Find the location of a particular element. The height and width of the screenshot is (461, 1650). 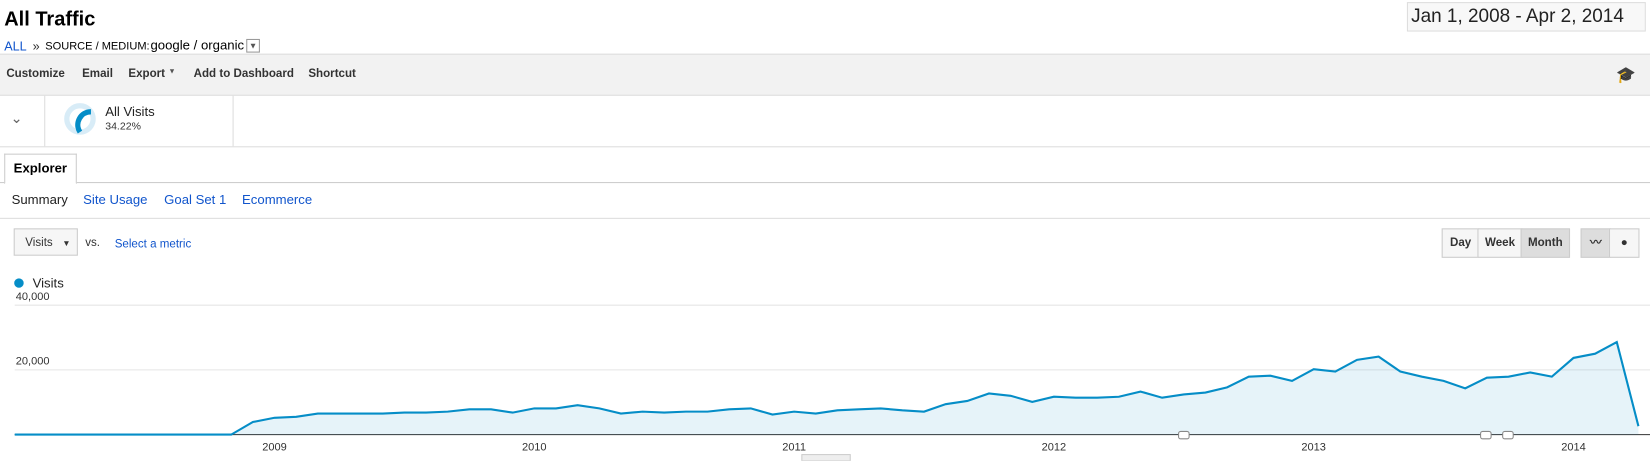

subtab: Summary is located at coordinates (39, 200).